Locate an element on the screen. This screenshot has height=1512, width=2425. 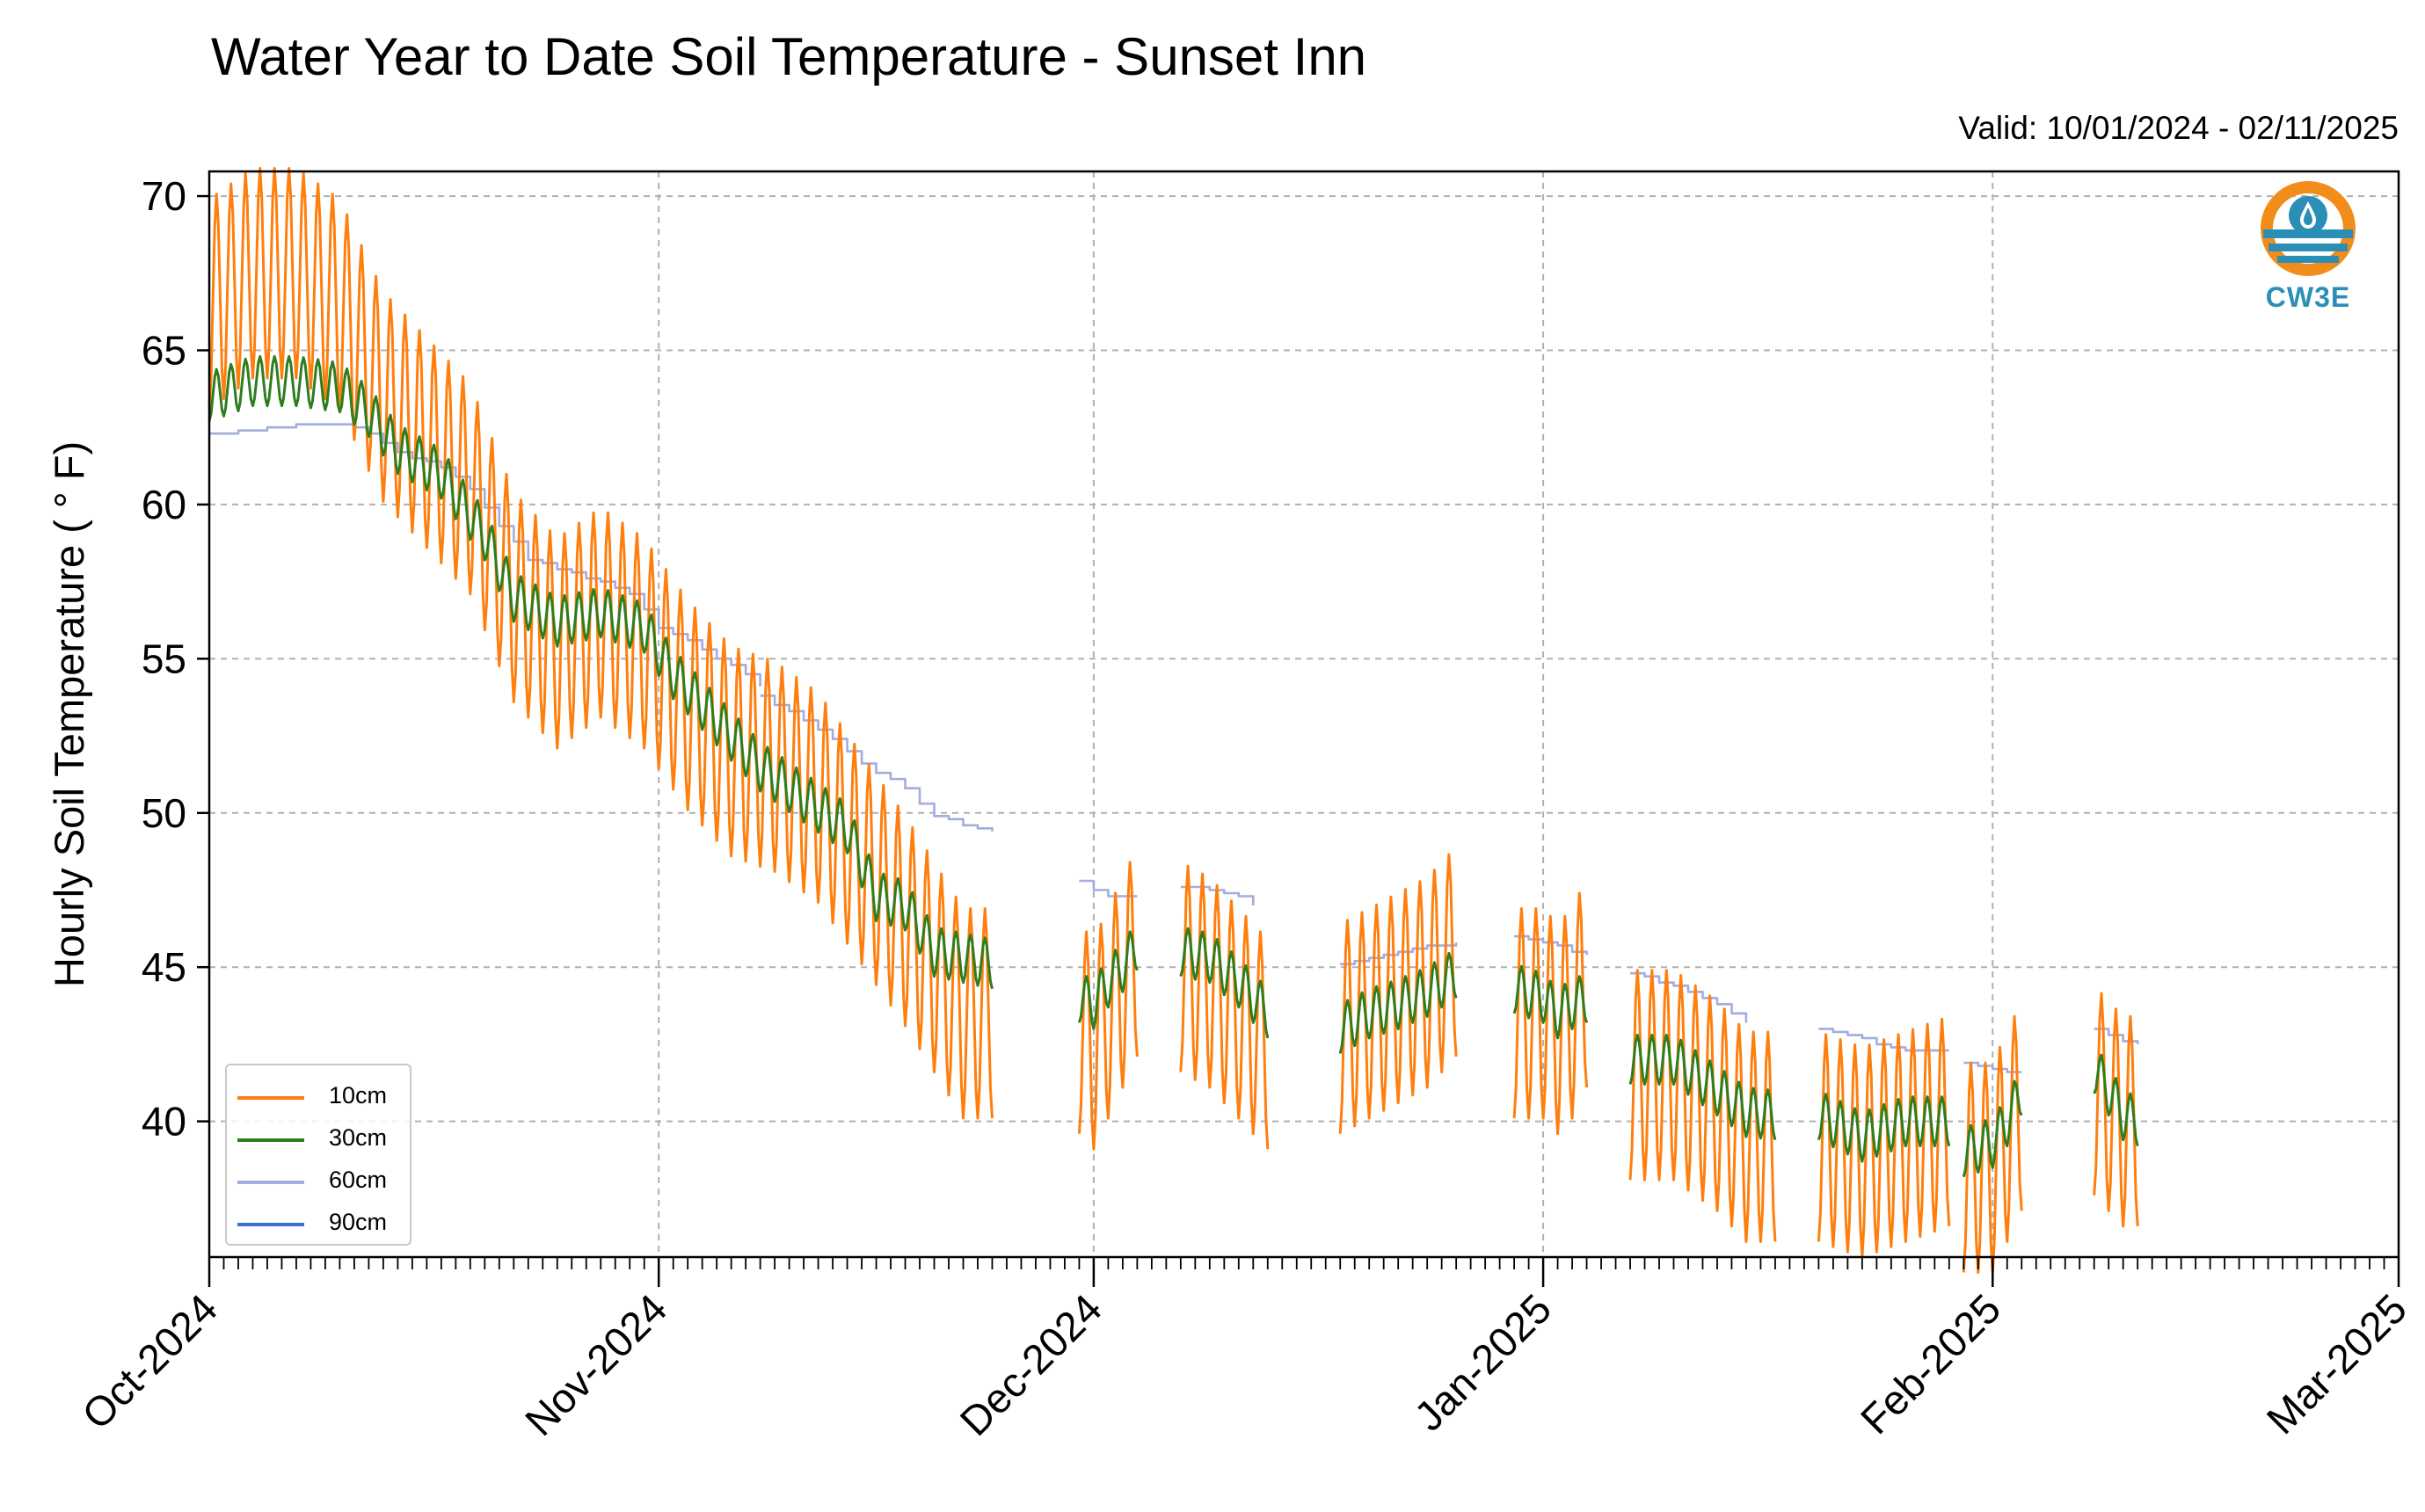
valid-date-range: Valid: 10/01/2024 - 02/11/2025 is located at coordinates (2178, 128).